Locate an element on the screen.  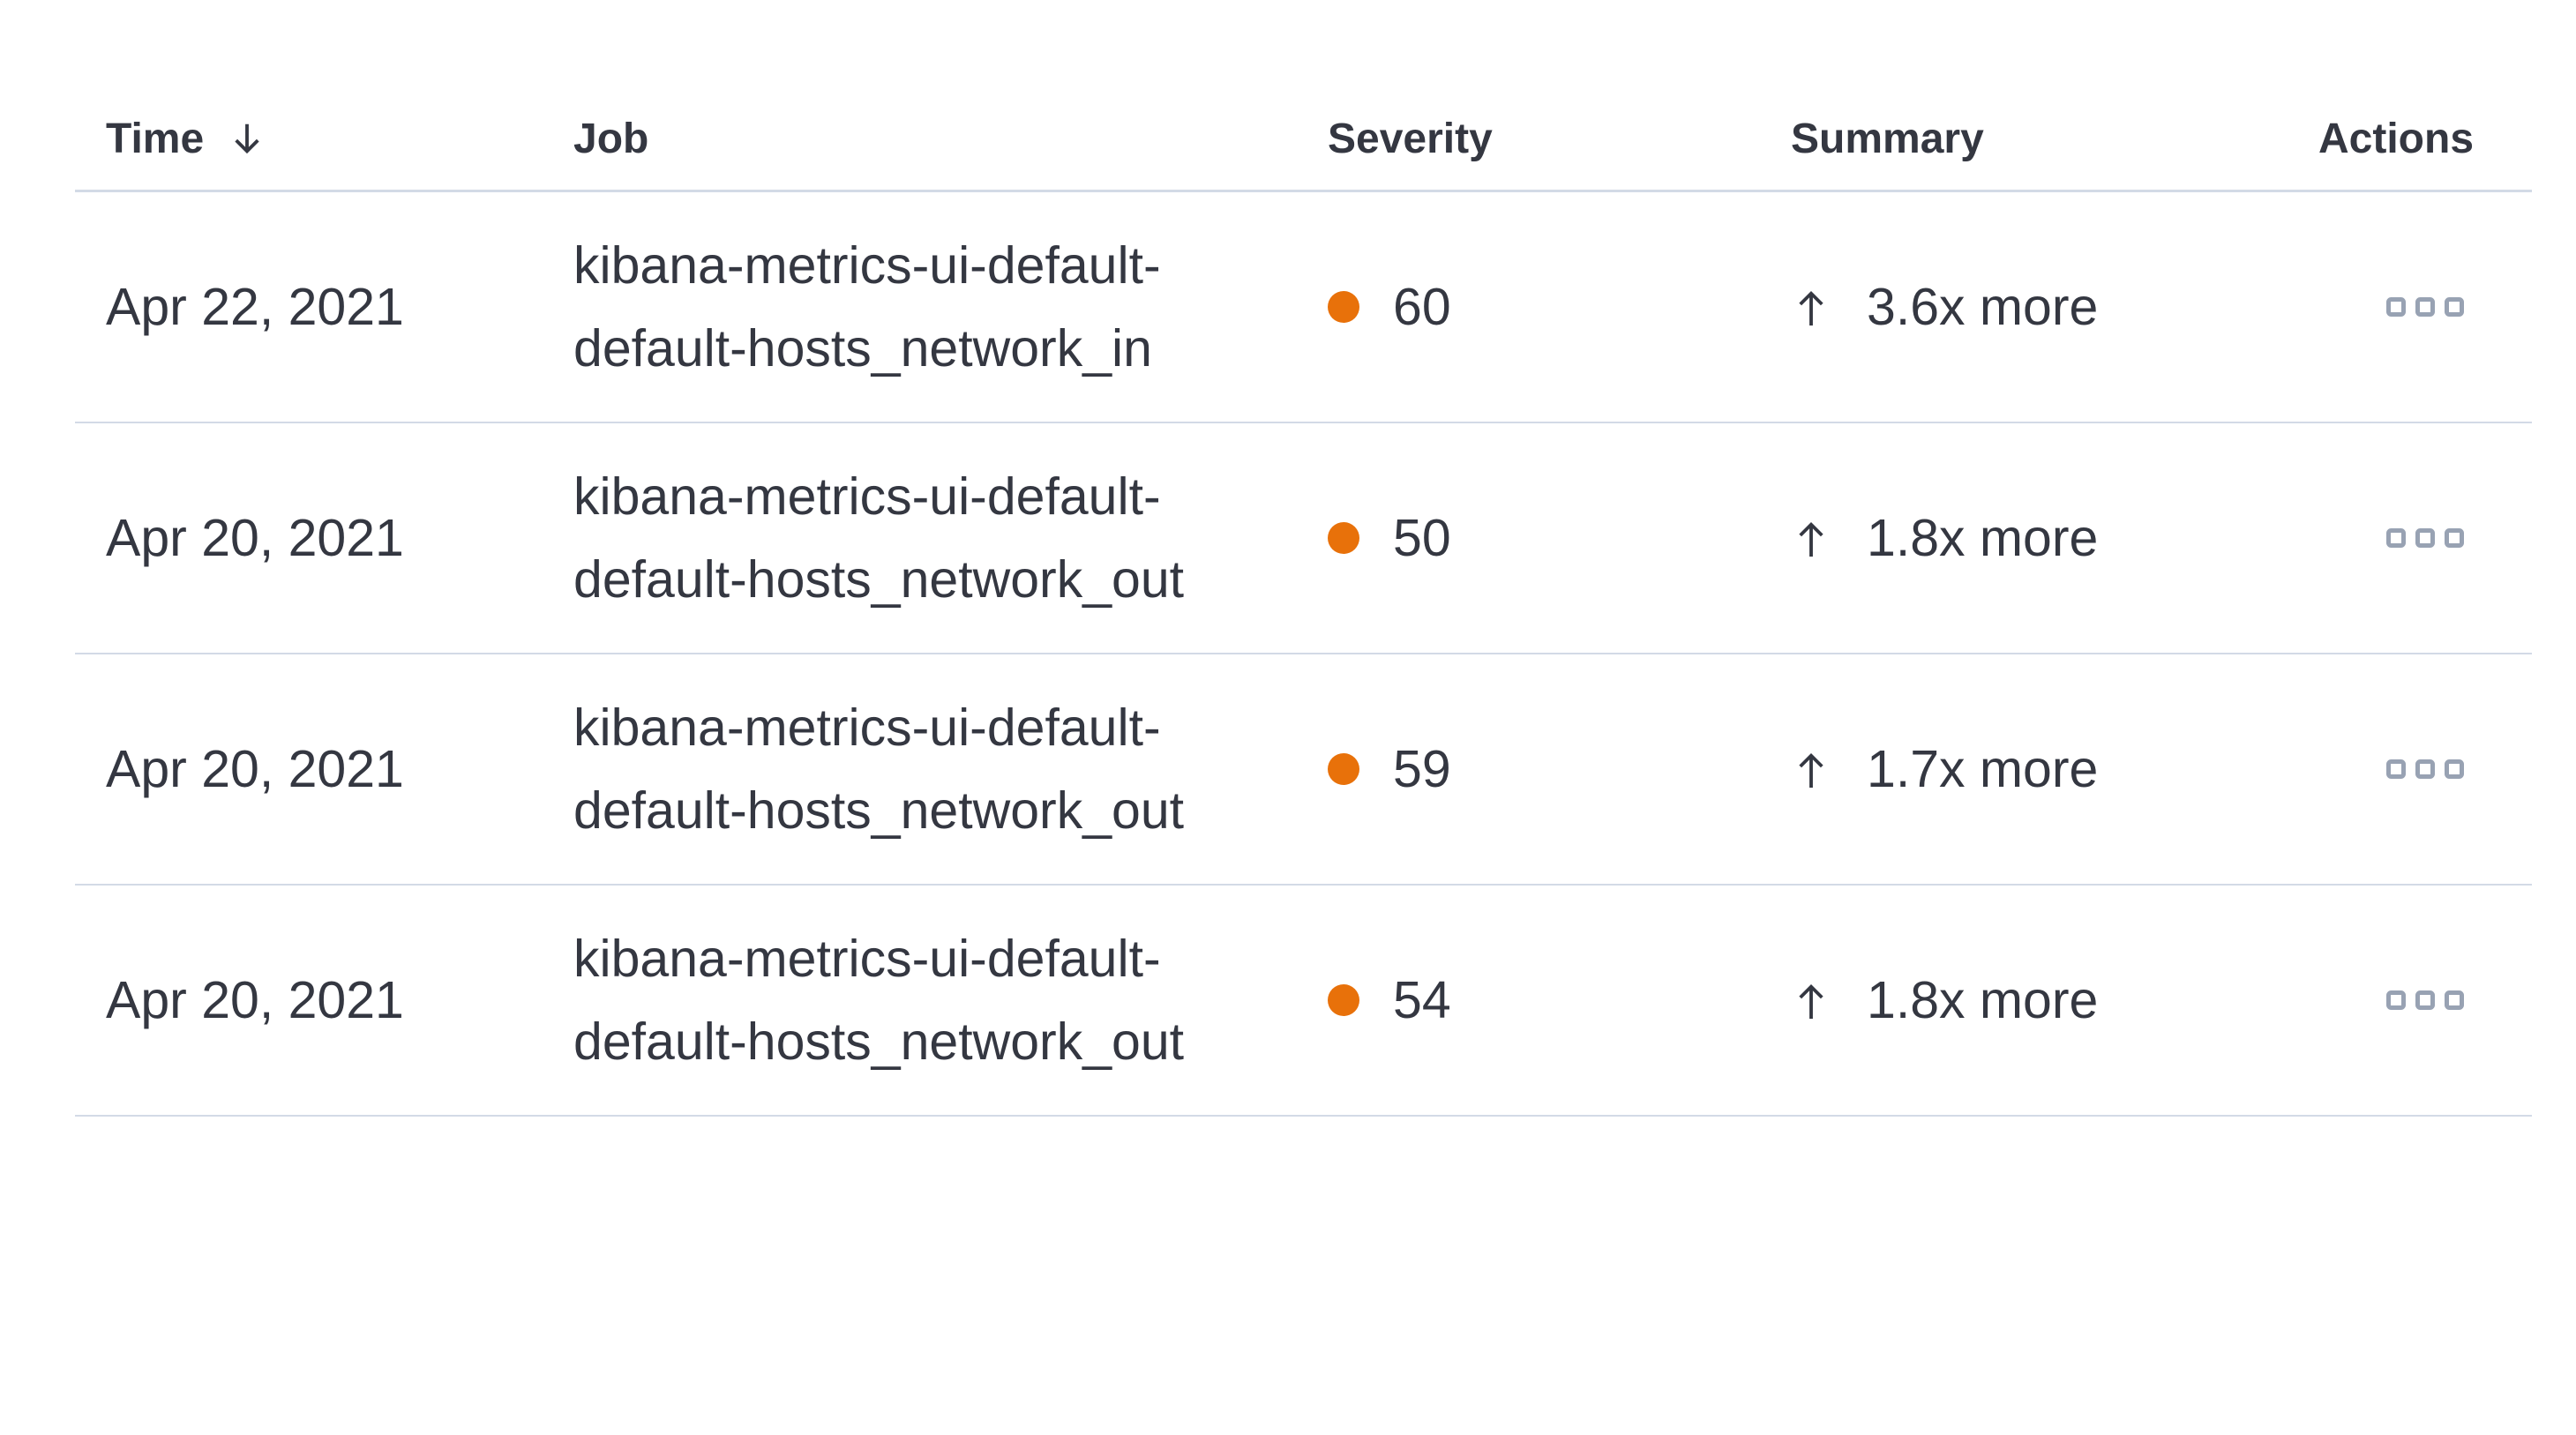
severity-score: 54 is located at coordinates (1422, 1000).